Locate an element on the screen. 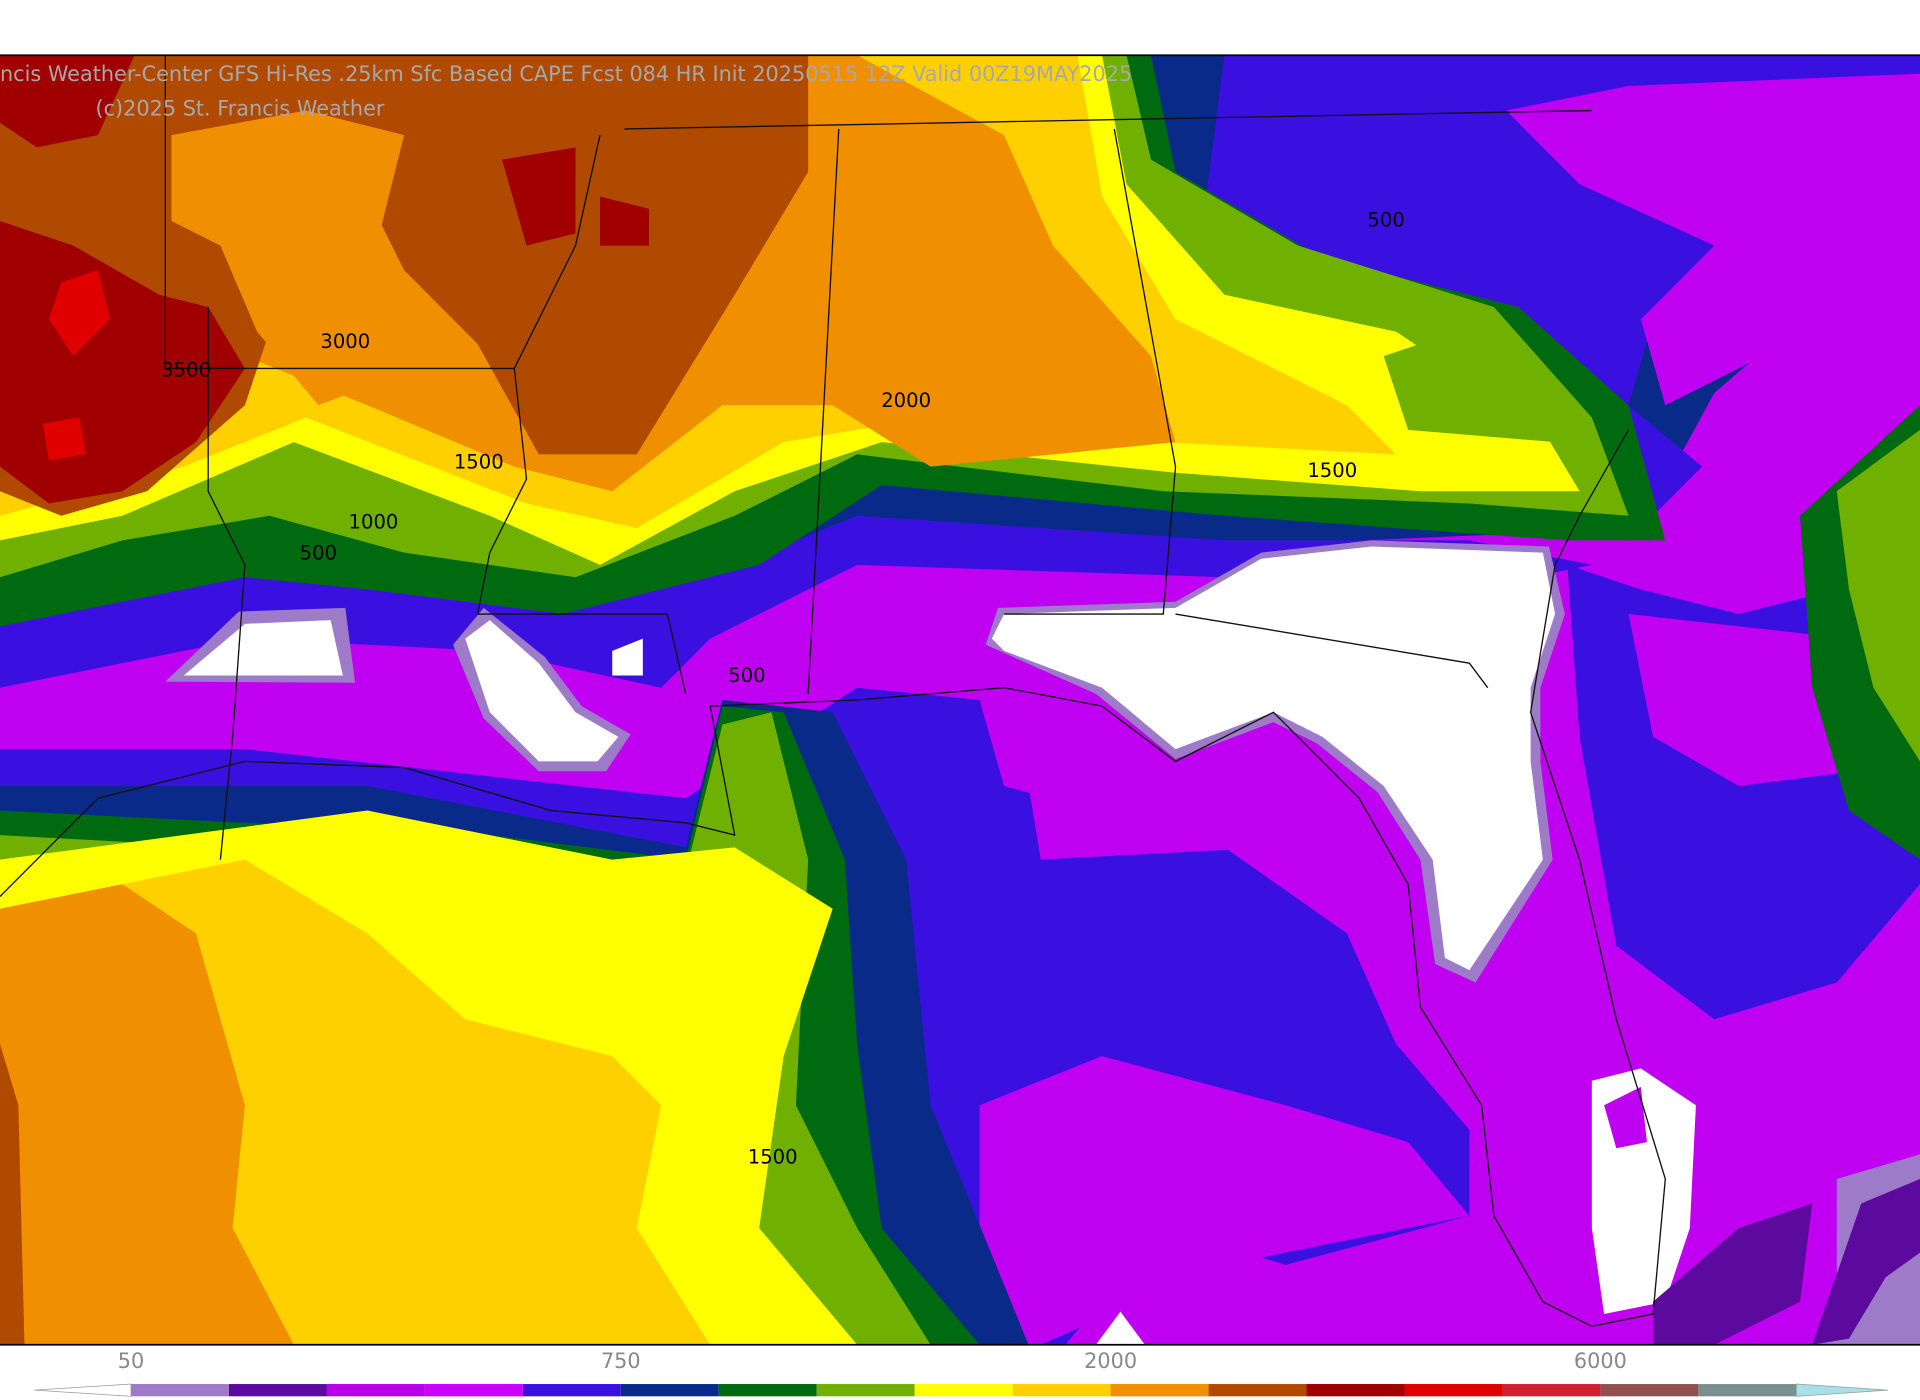 This screenshot has height=1400, width=1920. colorbar-max-arrow is located at coordinates (1842, 1390).